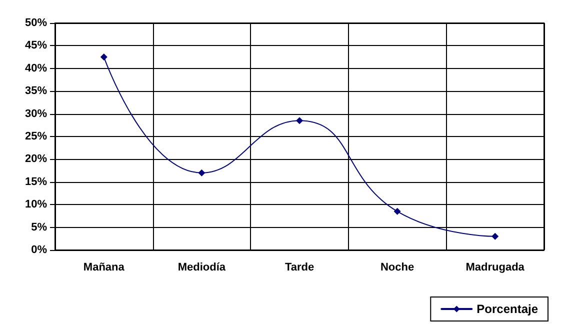  Describe the element at coordinates (104, 268) in the screenshot. I see `x-tick-label: Mañana` at that location.